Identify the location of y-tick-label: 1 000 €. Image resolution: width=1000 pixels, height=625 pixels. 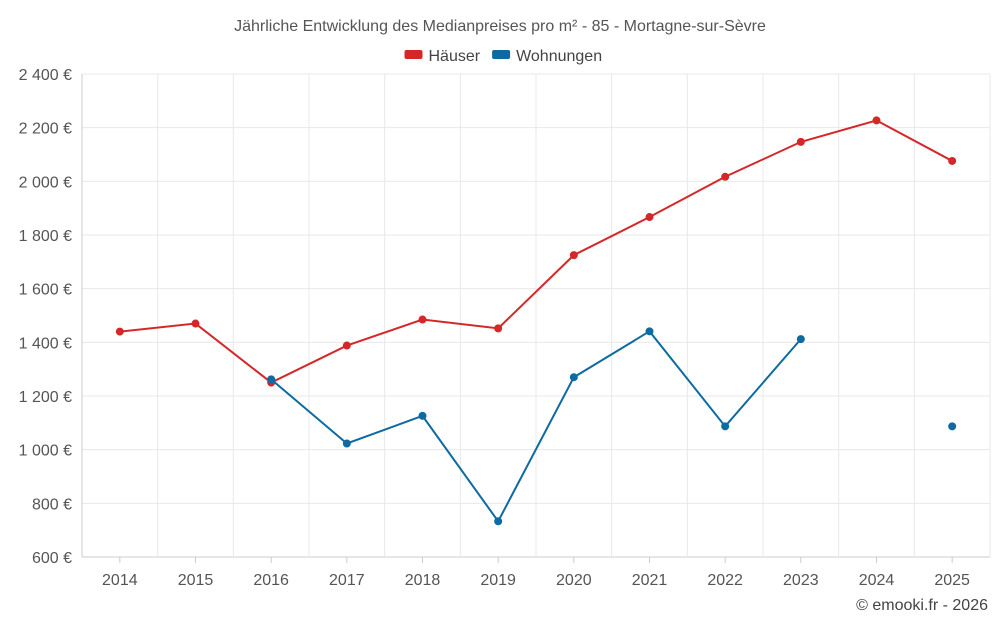
(45, 451).